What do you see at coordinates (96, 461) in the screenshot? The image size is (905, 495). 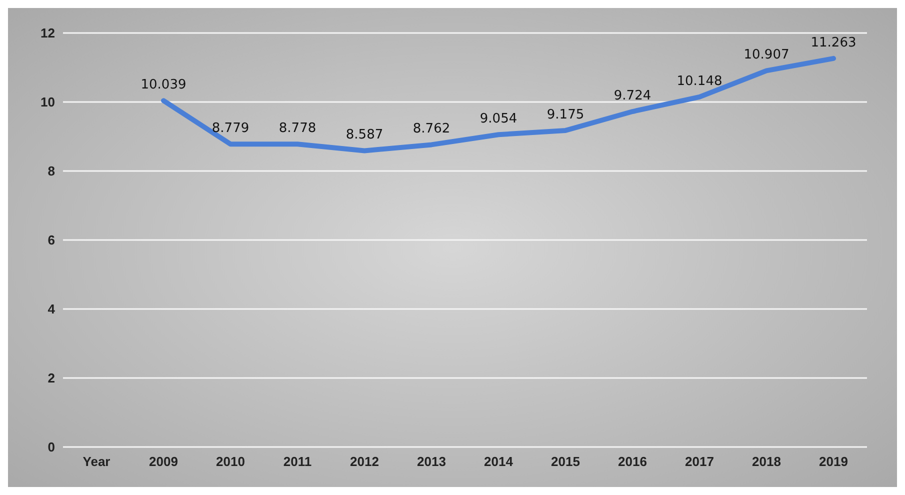 I see `x-tick-label: Year` at bounding box center [96, 461].